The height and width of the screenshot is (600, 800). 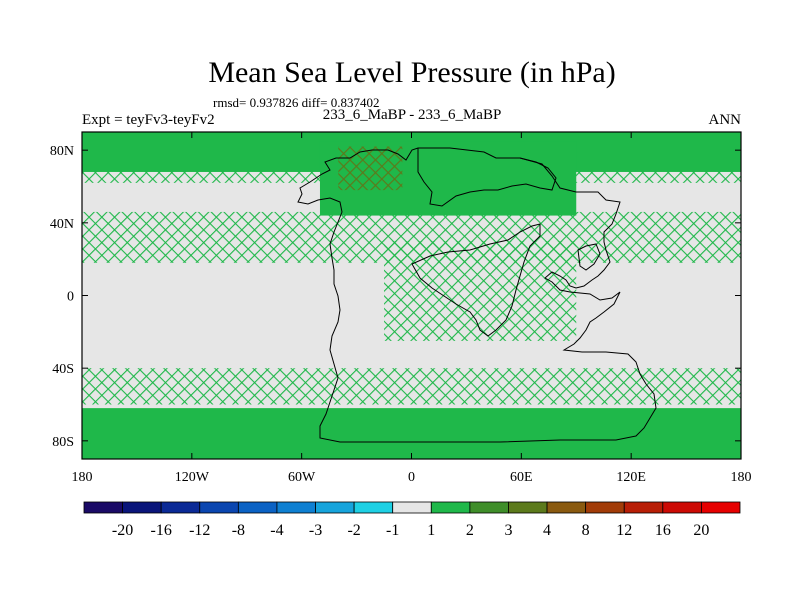 I want to click on colorbar-label: 1, so click(x=431, y=530).